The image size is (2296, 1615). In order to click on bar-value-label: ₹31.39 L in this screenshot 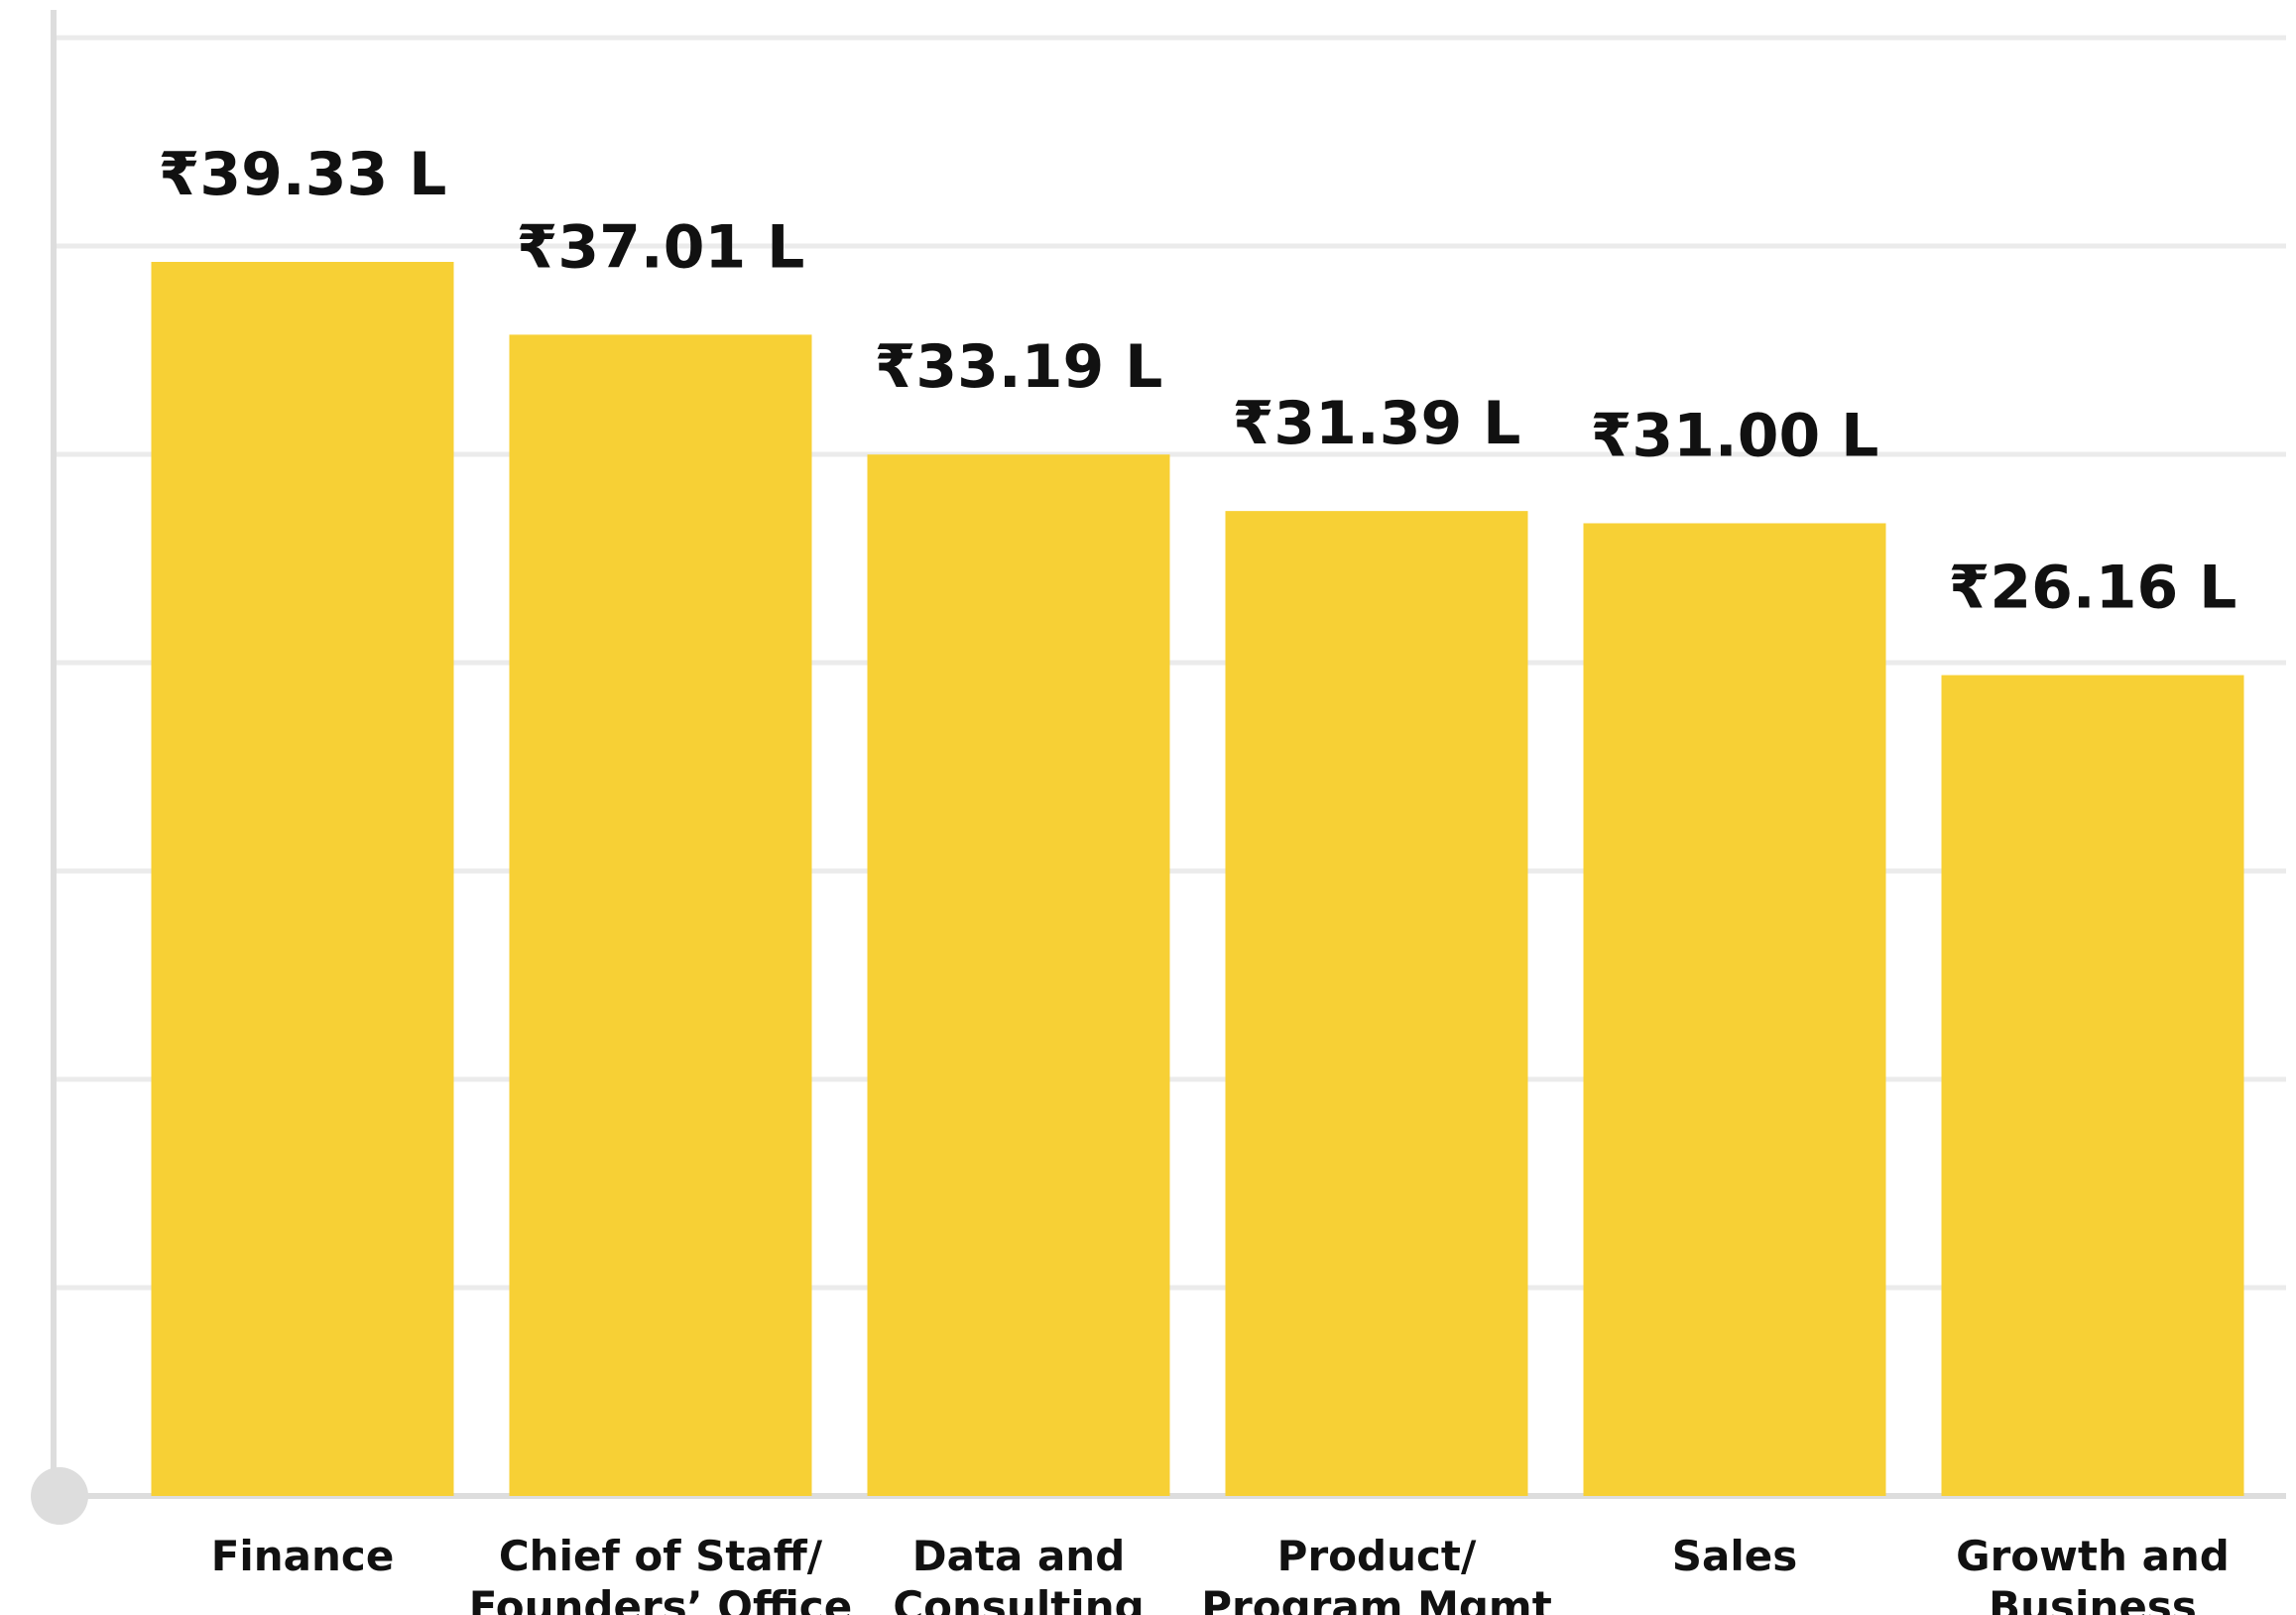, I will do `click(1377, 423)`.